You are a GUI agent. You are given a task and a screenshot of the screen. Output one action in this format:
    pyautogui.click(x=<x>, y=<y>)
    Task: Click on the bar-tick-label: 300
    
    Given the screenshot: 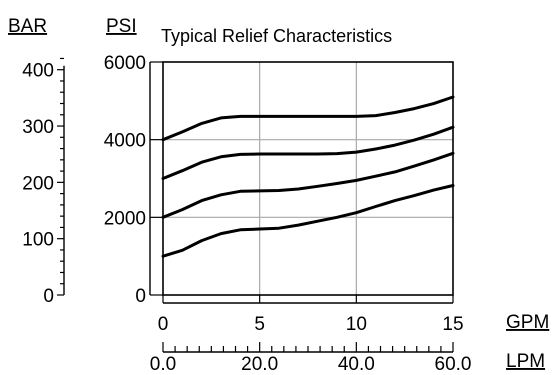 What is the action you would take?
    pyautogui.click(x=38, y=127)
    